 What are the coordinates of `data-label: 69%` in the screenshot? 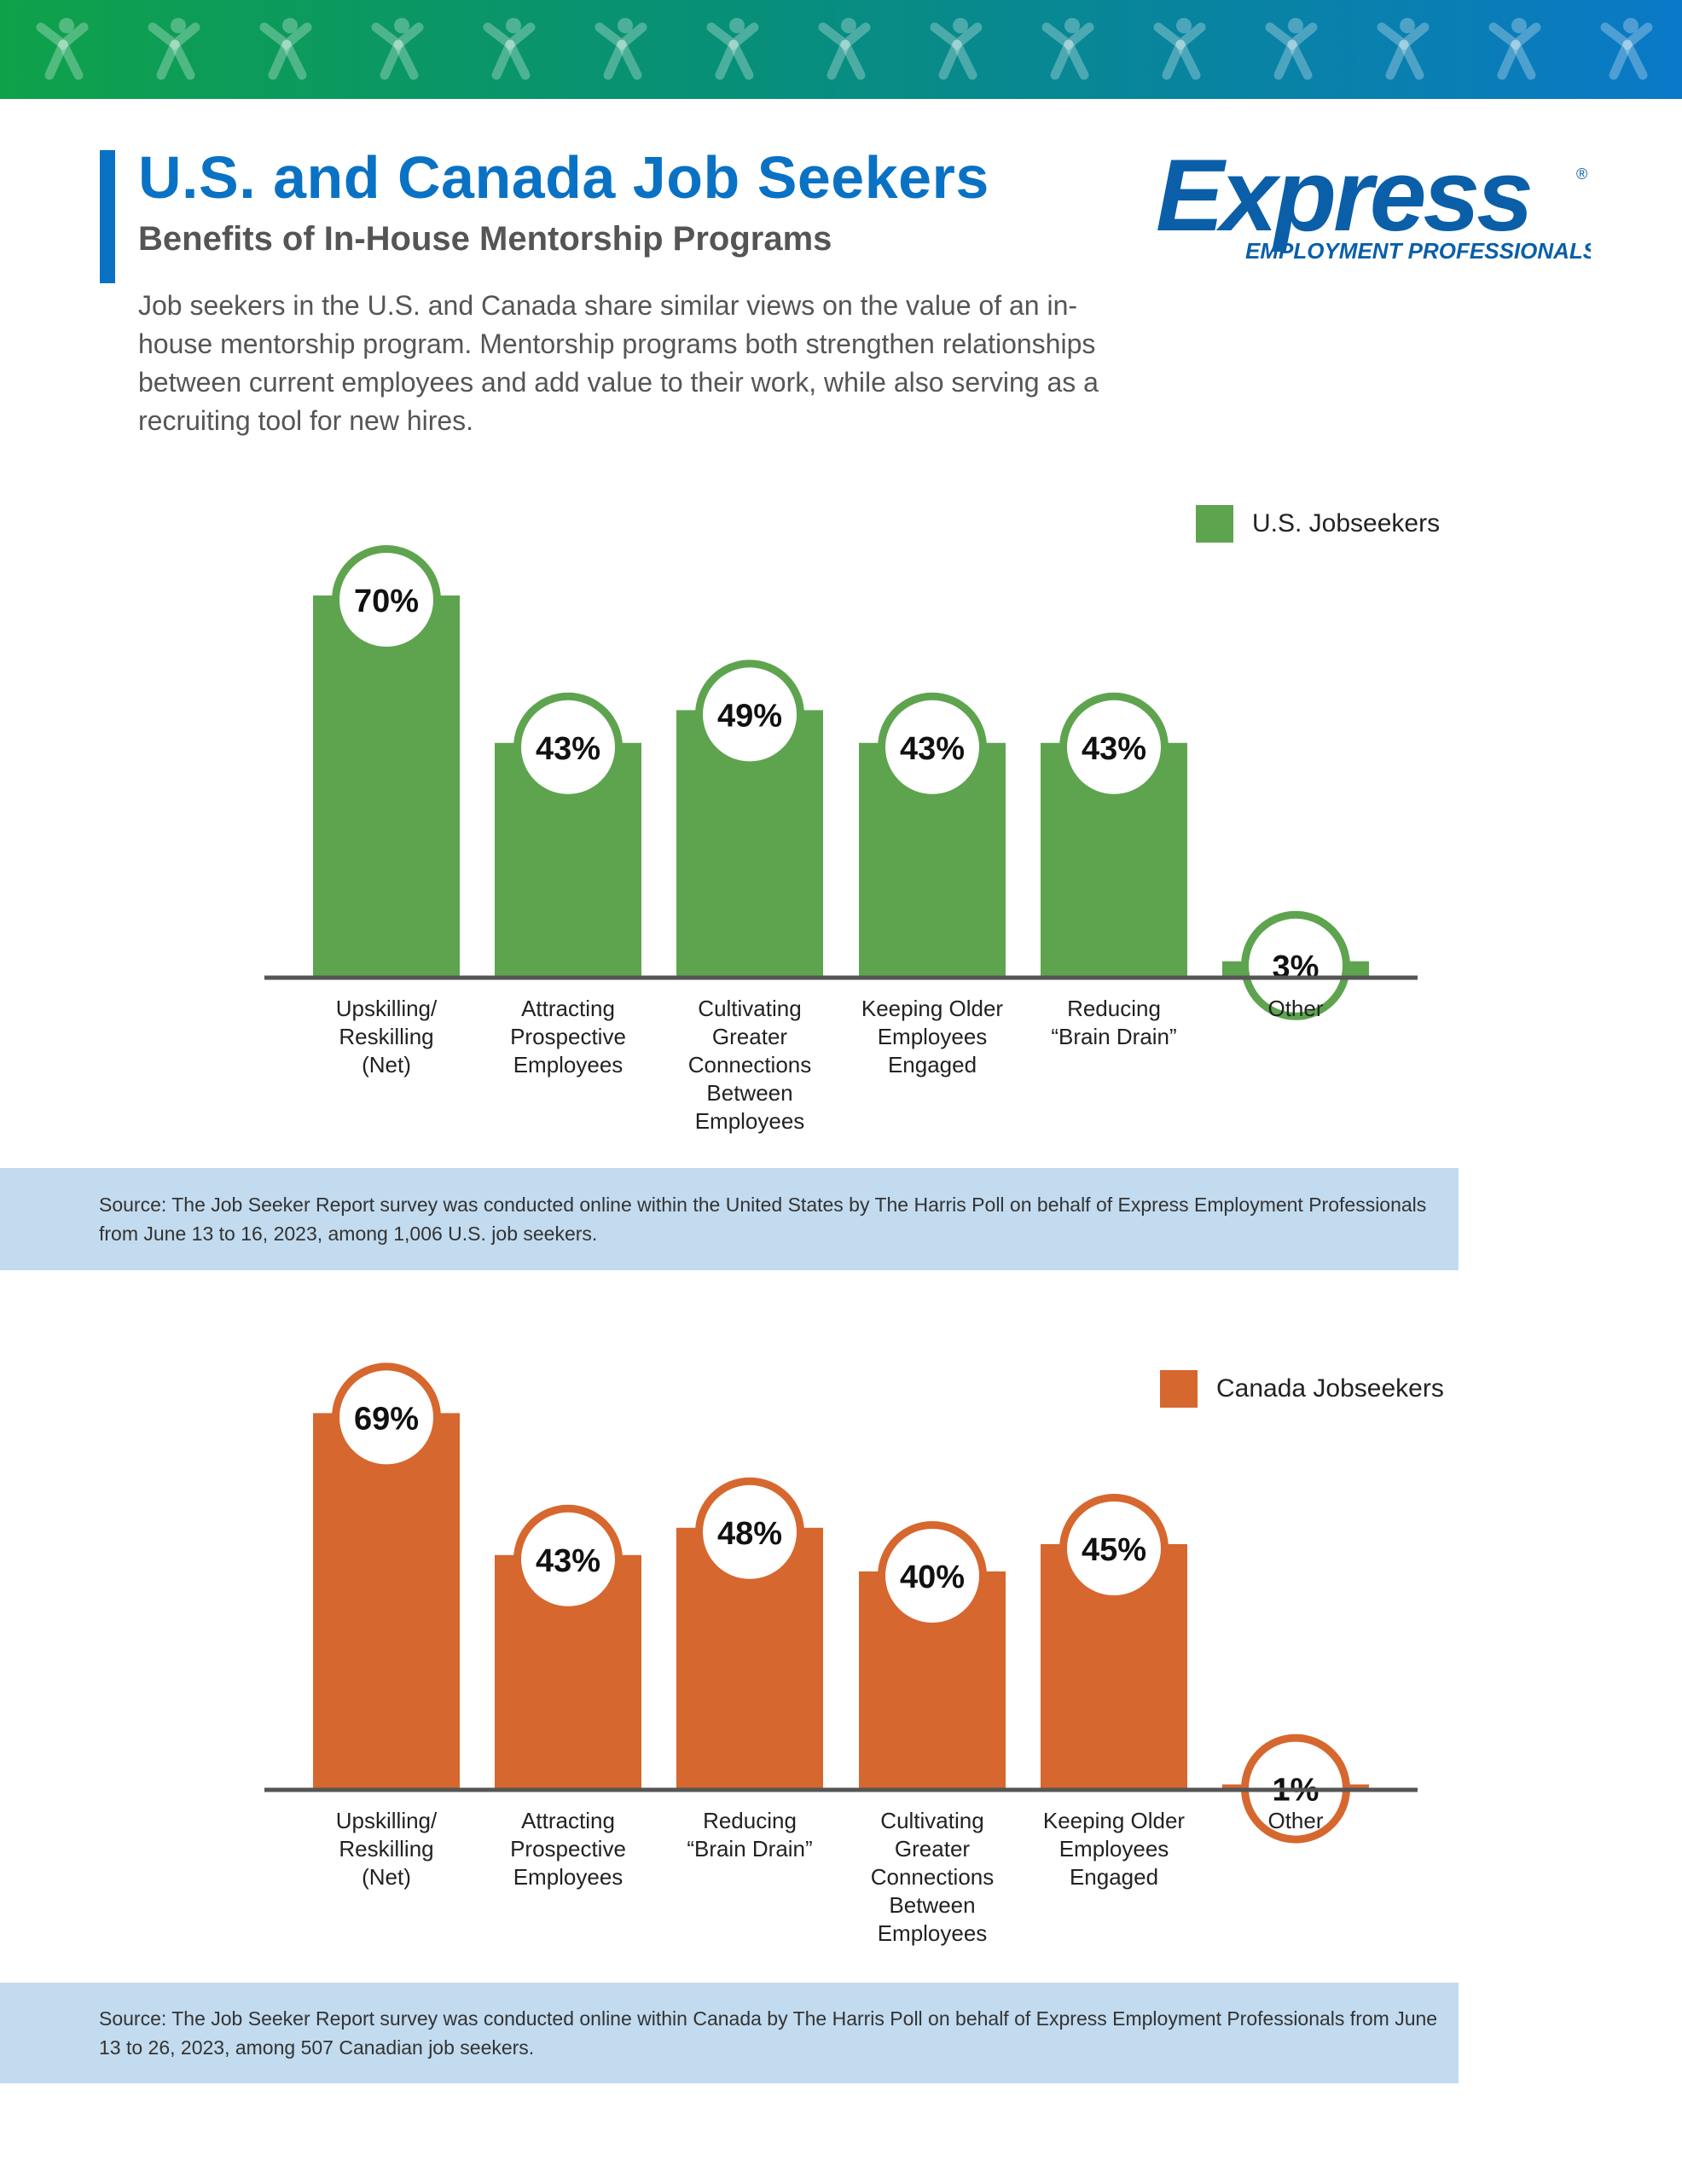 It's located at (386, 1419).